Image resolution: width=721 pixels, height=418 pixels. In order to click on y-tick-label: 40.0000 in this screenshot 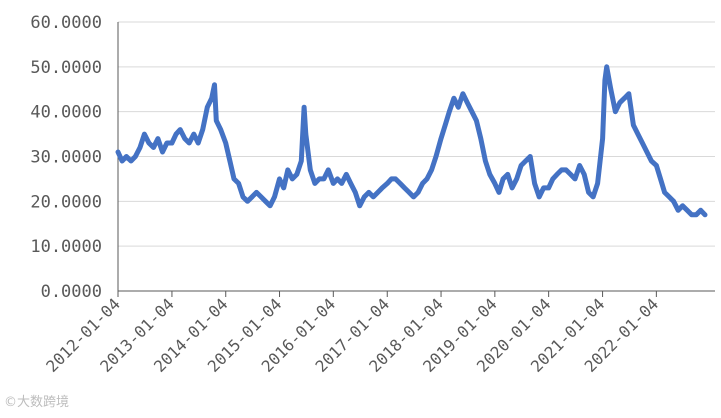, I will do `click(66, 113)`.